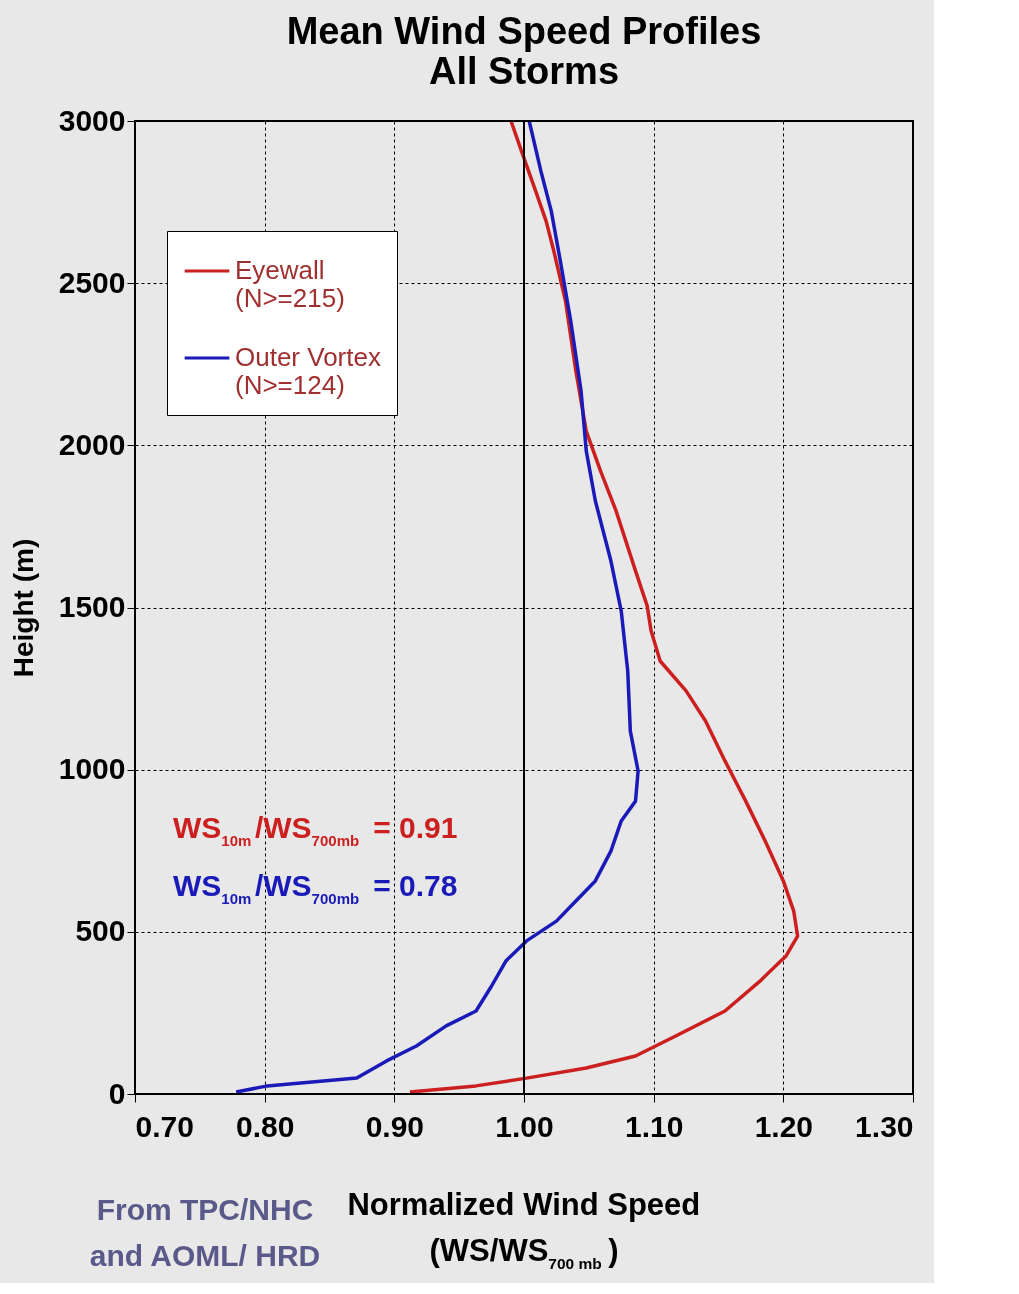 The image size is (1019, 1294). Describe the element at coordinates (100, 931) in the screenshot. I see `y-tick-label: 500` at that location.